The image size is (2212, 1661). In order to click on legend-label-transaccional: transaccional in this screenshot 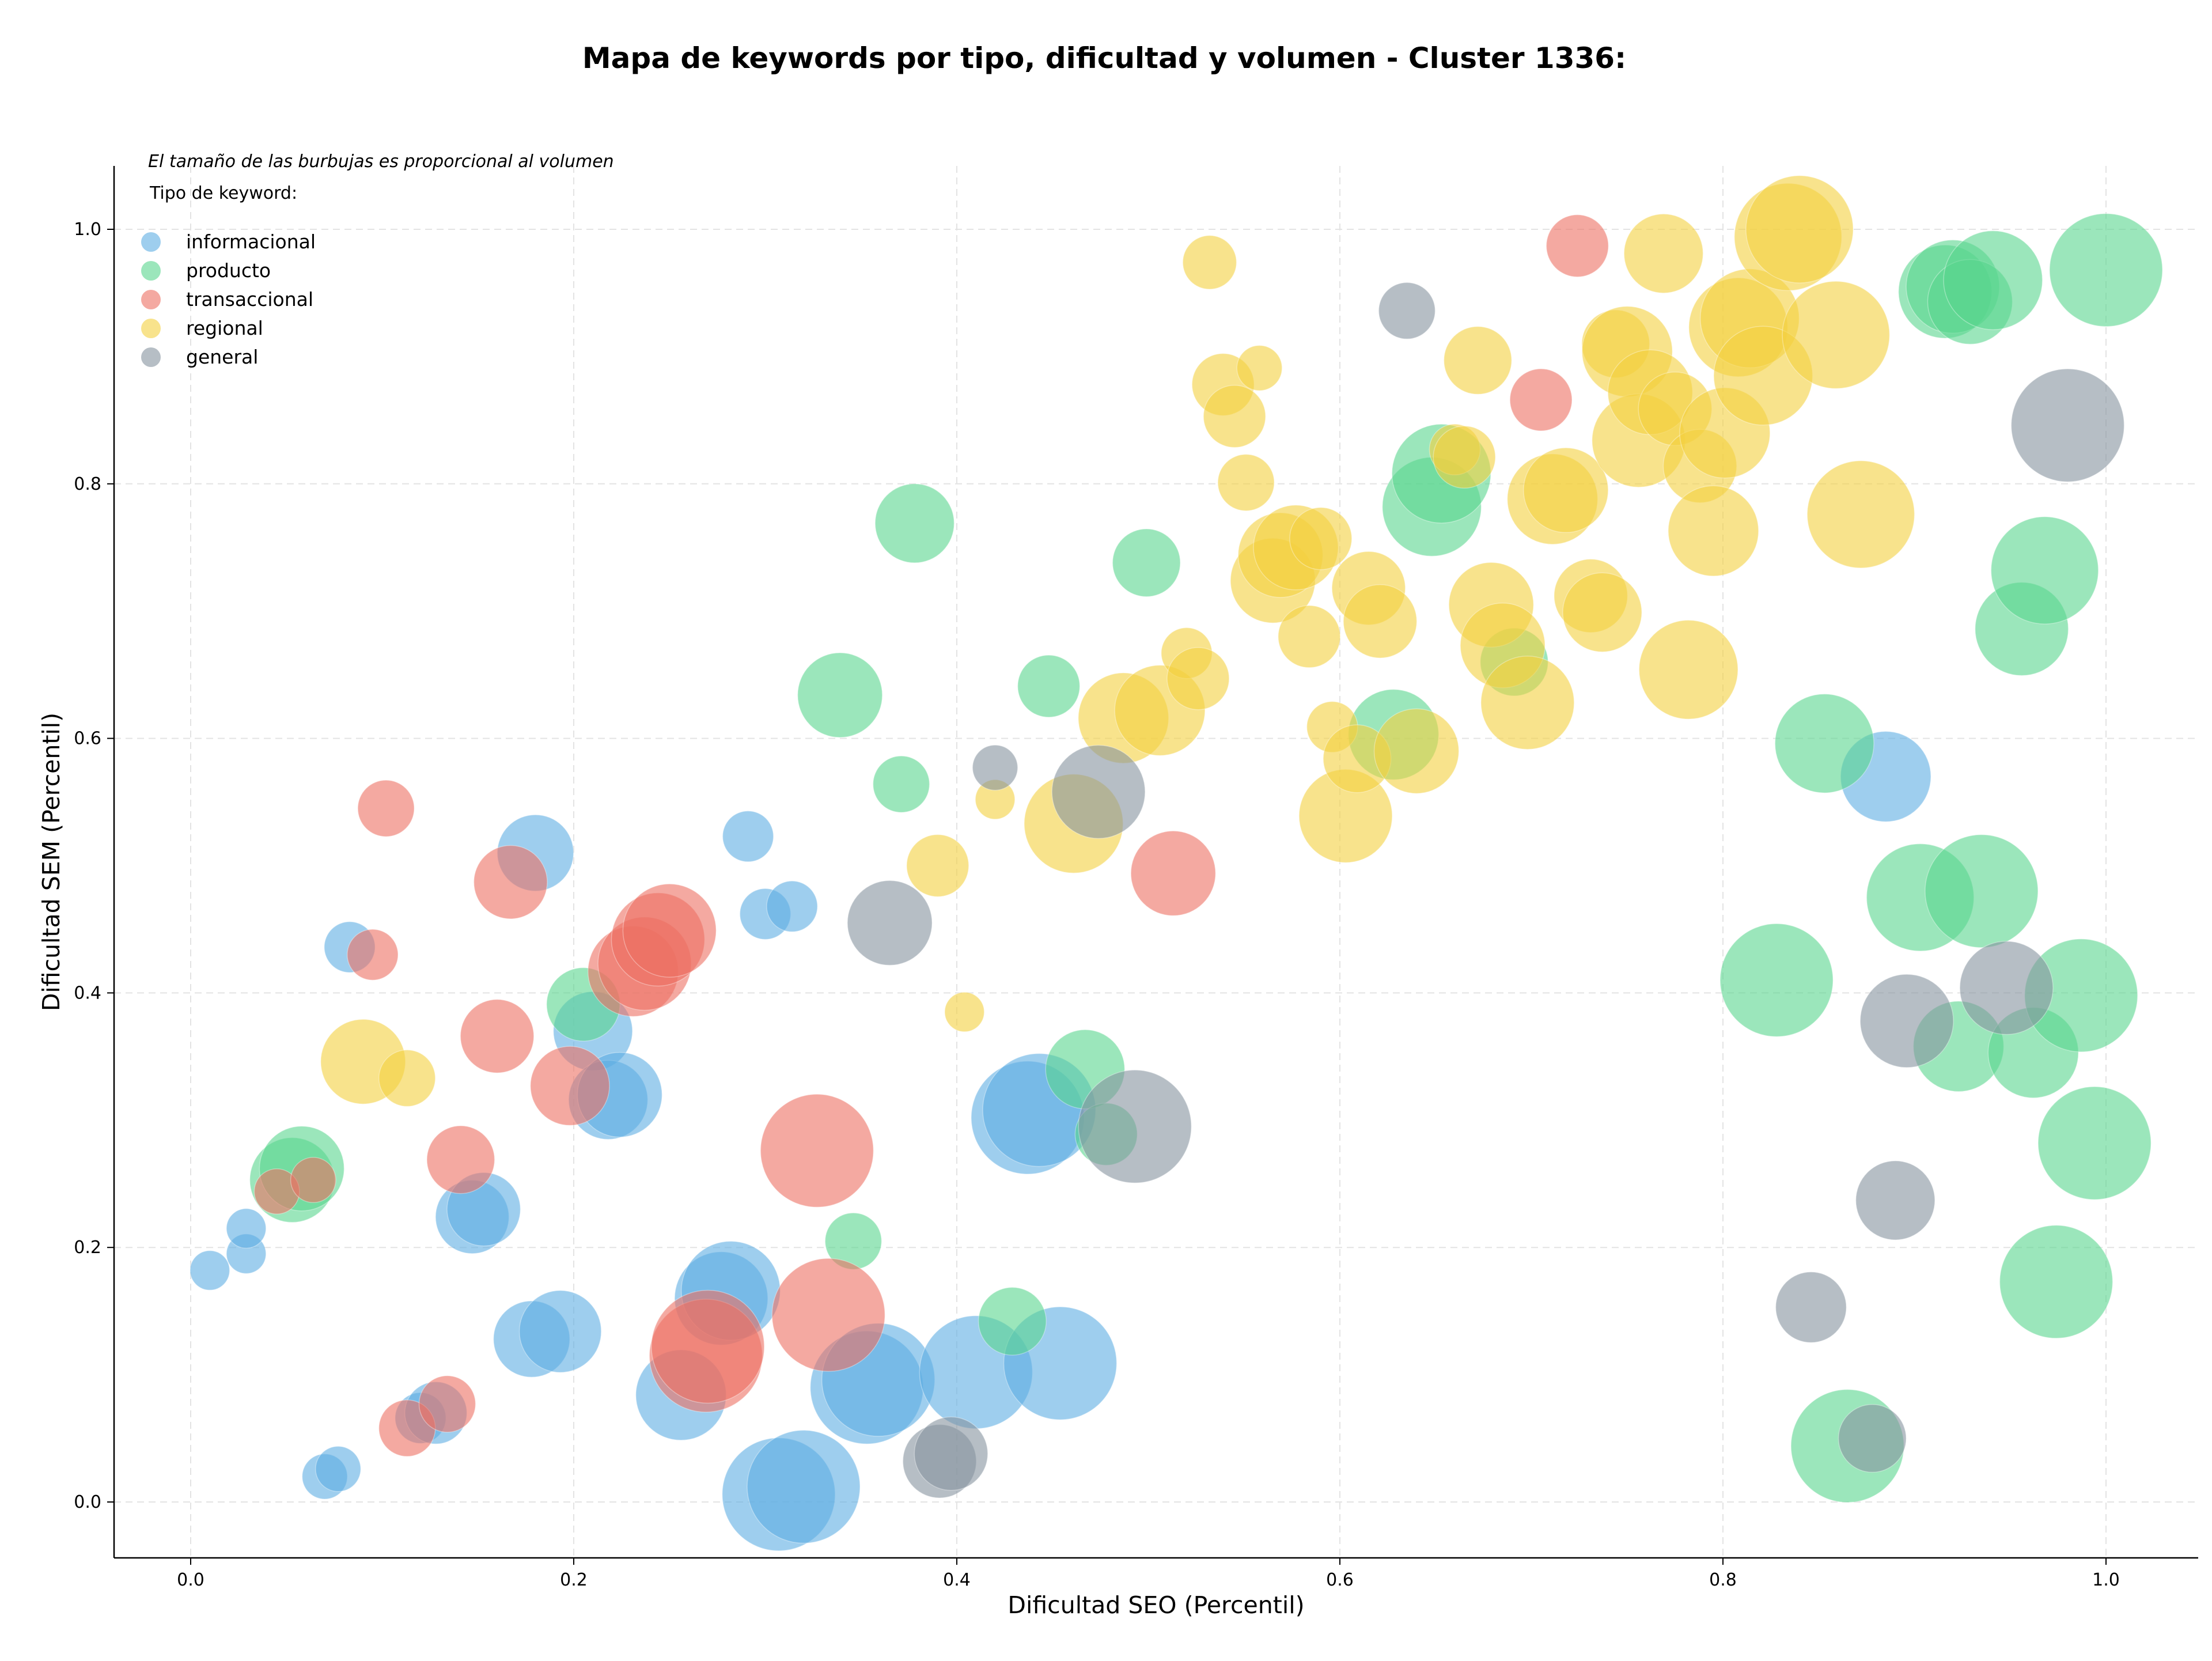, I will do `click(249, 299)`.